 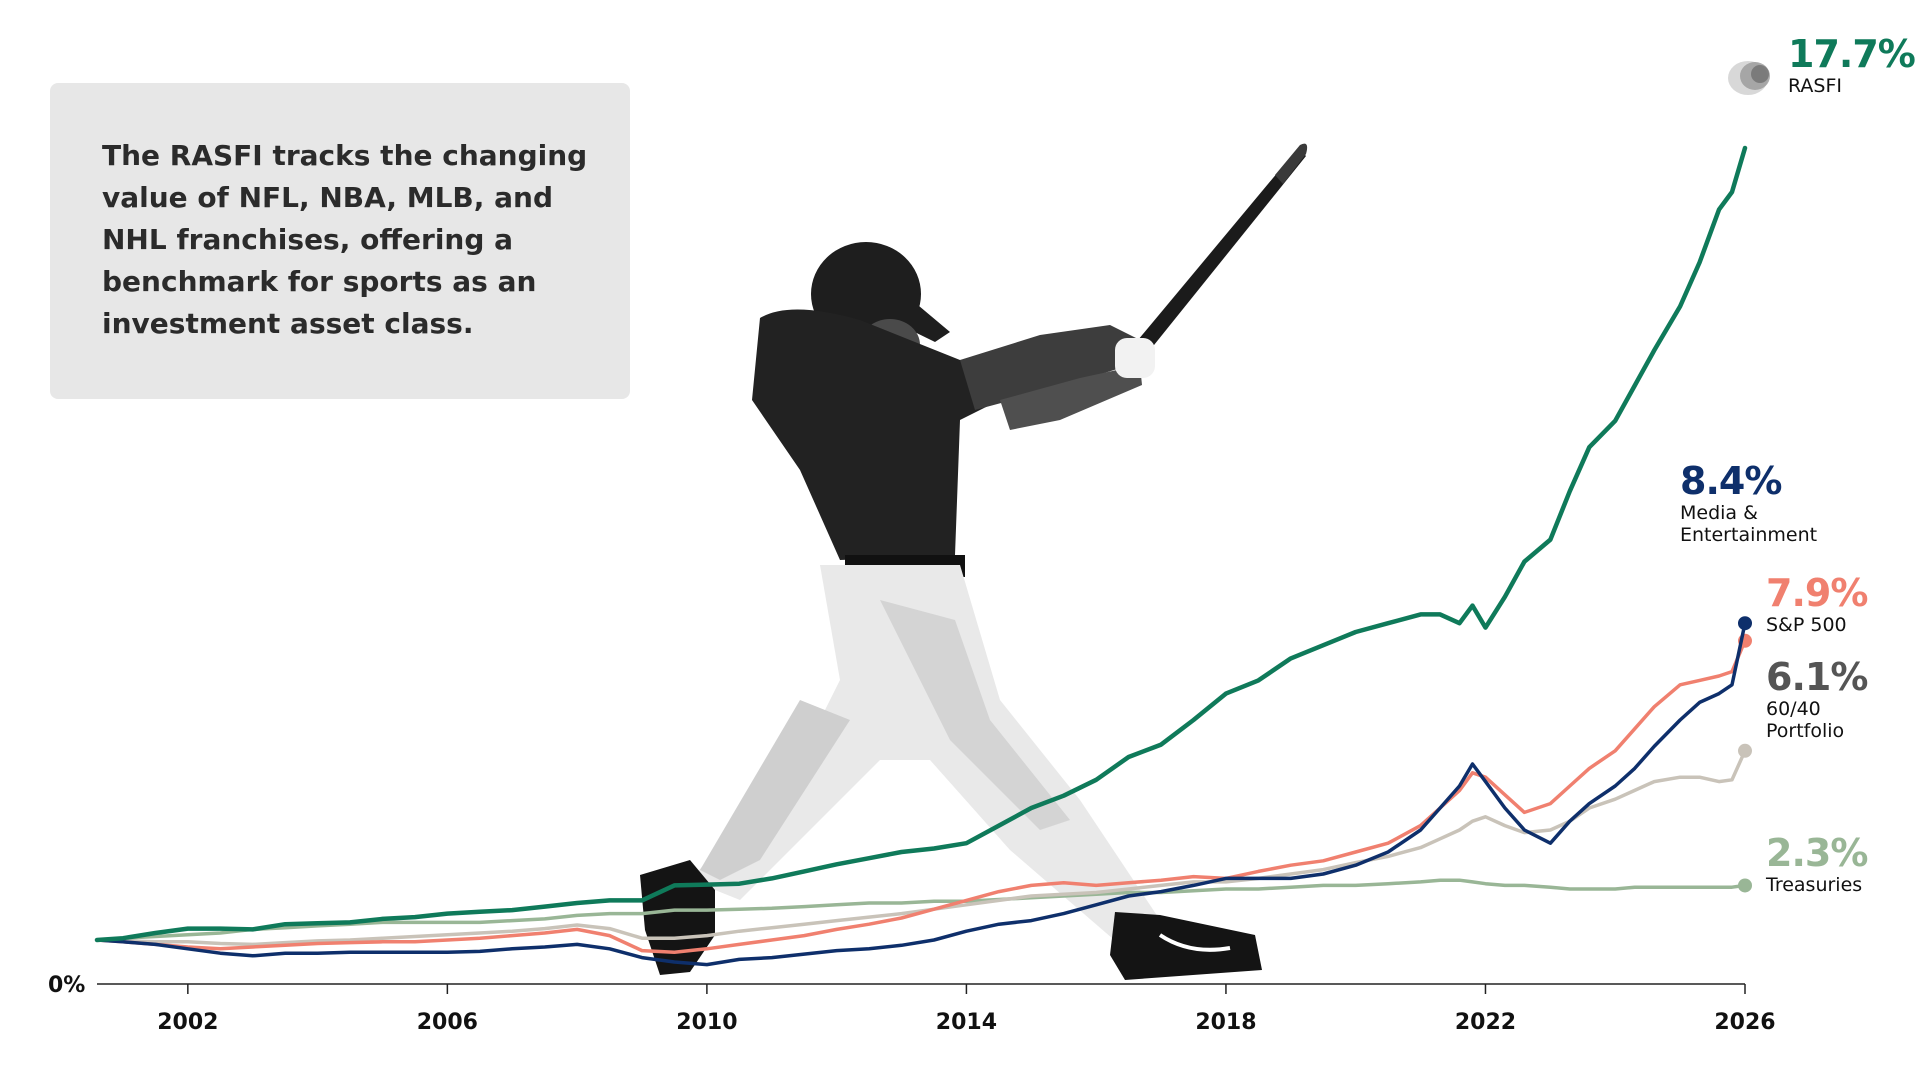 I want to click on label-sp500: 7.9% S&P 500, so click(x=1817, y=603).